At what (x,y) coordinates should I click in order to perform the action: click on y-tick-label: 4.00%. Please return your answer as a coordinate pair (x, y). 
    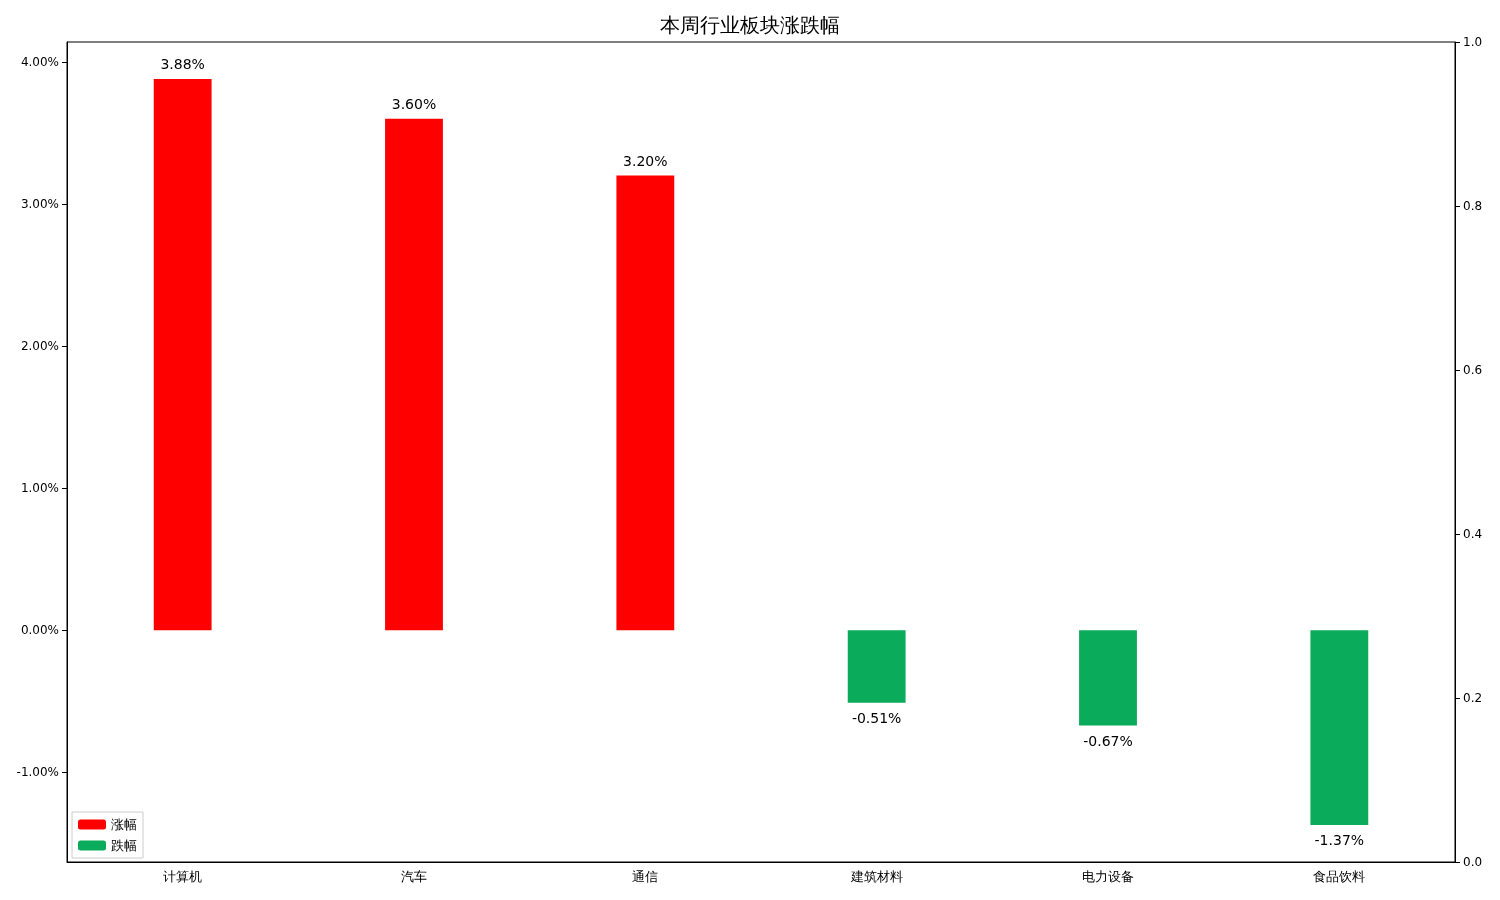
    Looking at the image, I should click on (39, 61).